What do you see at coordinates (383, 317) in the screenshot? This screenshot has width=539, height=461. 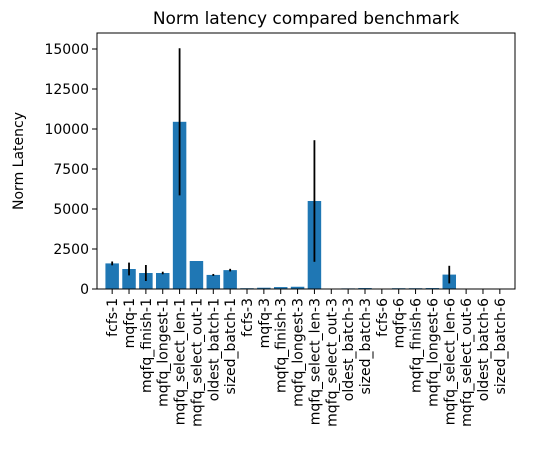 I see `x-tick-label: fcfs-6` at bounding box center [383, 317].